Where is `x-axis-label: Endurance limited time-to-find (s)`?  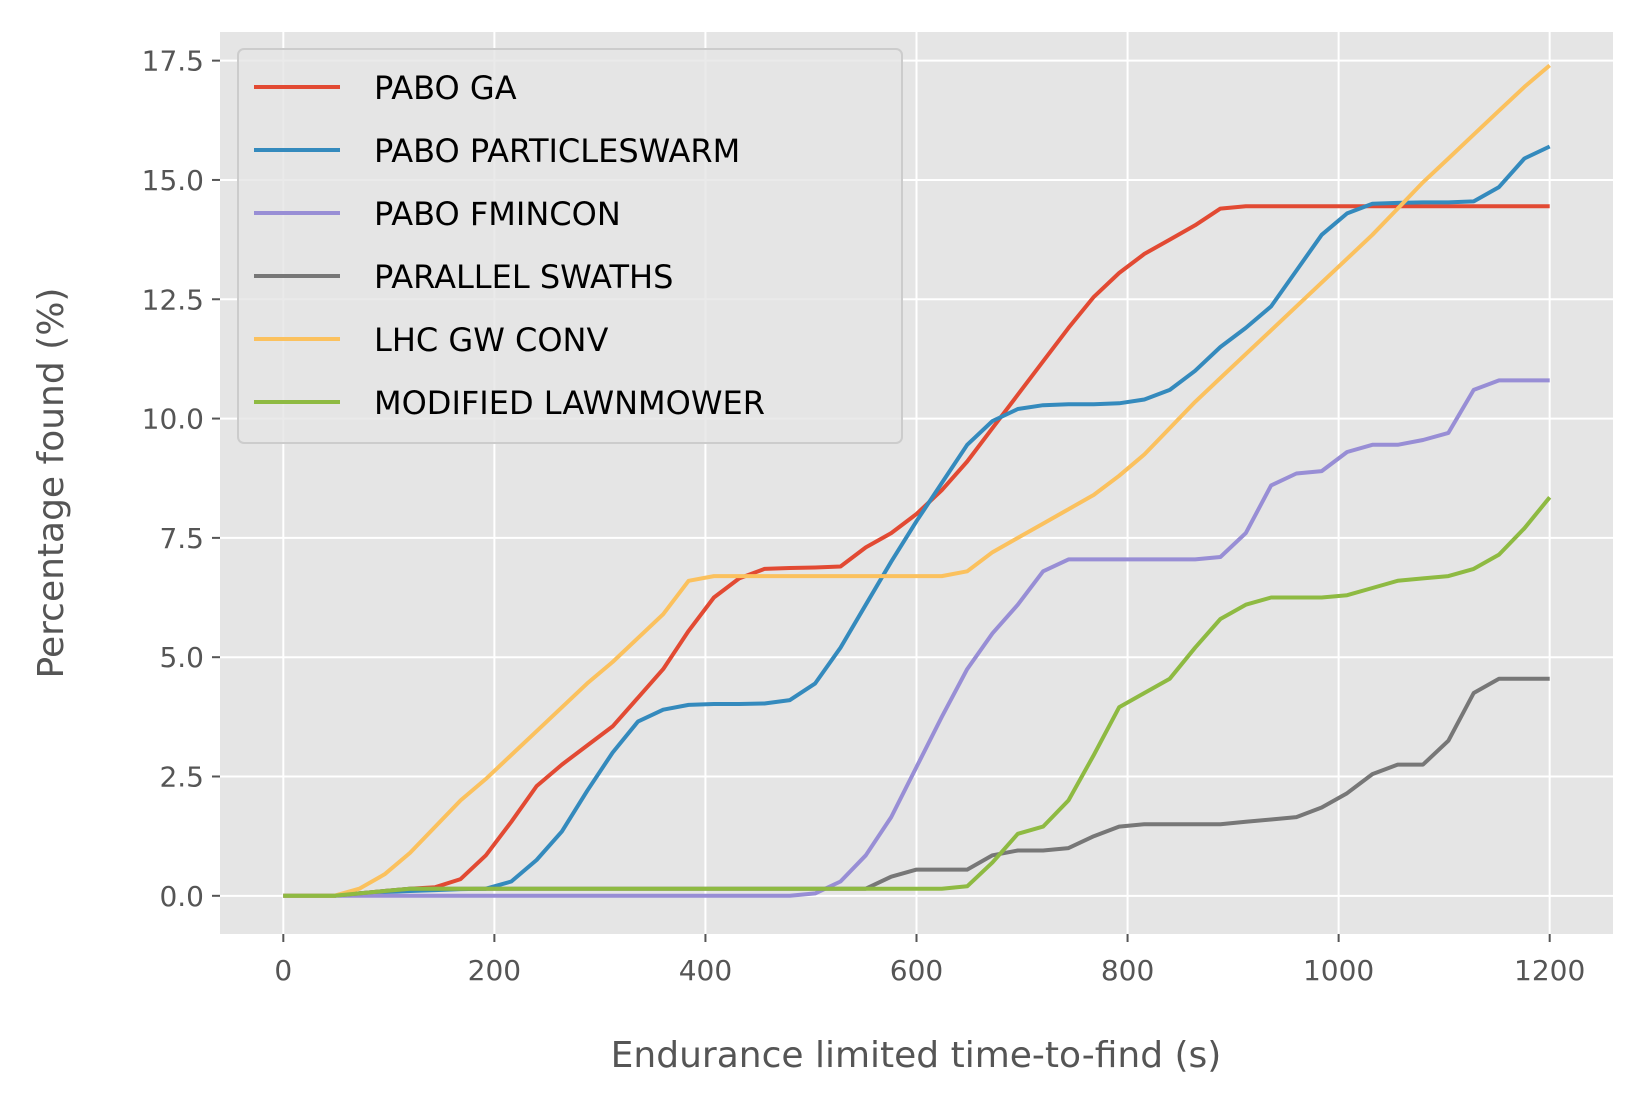
x-axis-label: Endurance limited time-to-find (s) is located at coordinates (916, 1055).